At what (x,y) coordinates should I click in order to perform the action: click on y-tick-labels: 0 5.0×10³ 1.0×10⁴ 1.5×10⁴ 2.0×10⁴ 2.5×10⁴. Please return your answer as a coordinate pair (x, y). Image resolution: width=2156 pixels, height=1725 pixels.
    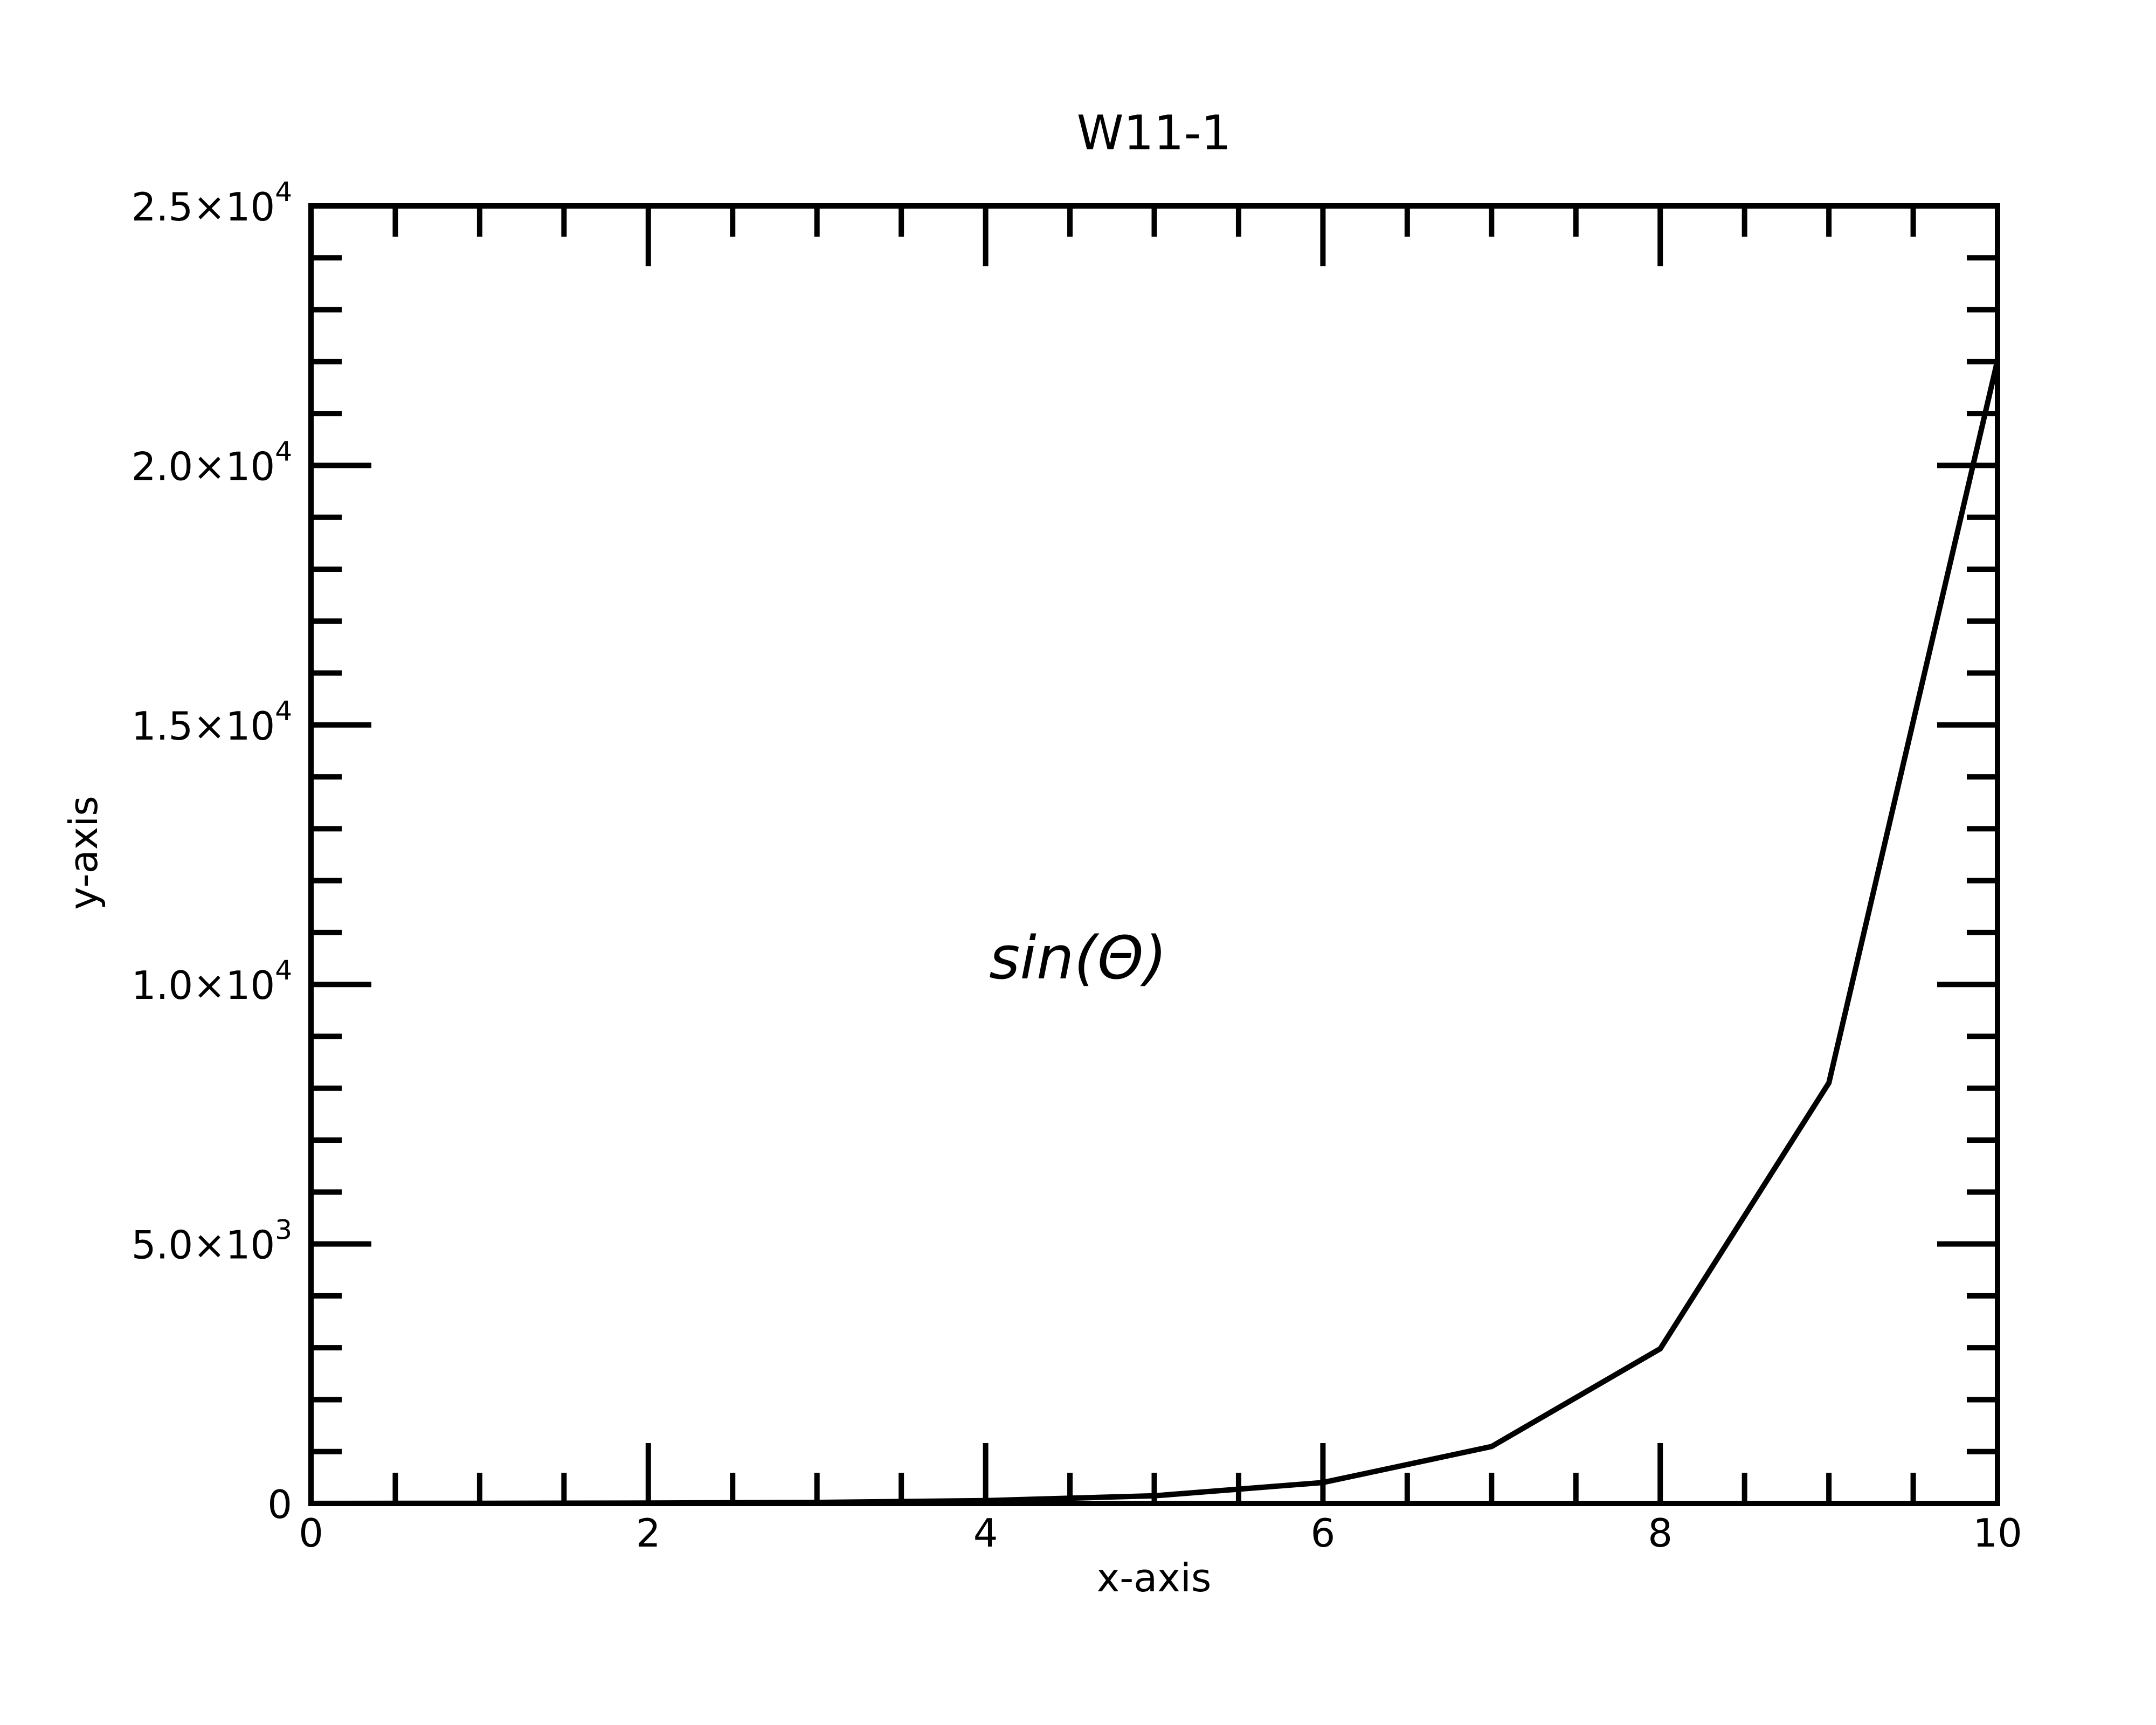
    Looking at the image, I should click on (212, 851).